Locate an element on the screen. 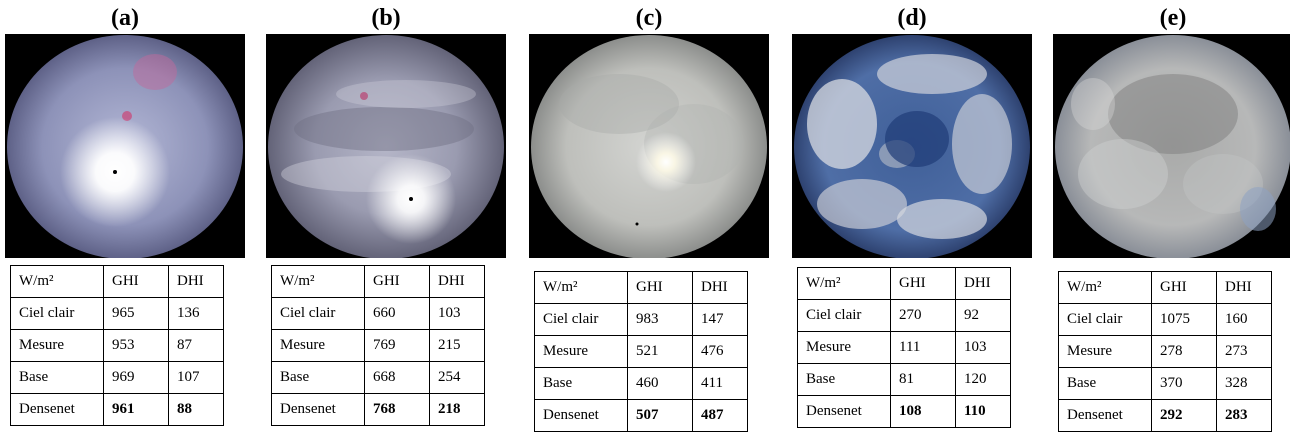 This screenshot has height=432, width=1290. ghi-value: 953 is located at coordinates (136, 345).